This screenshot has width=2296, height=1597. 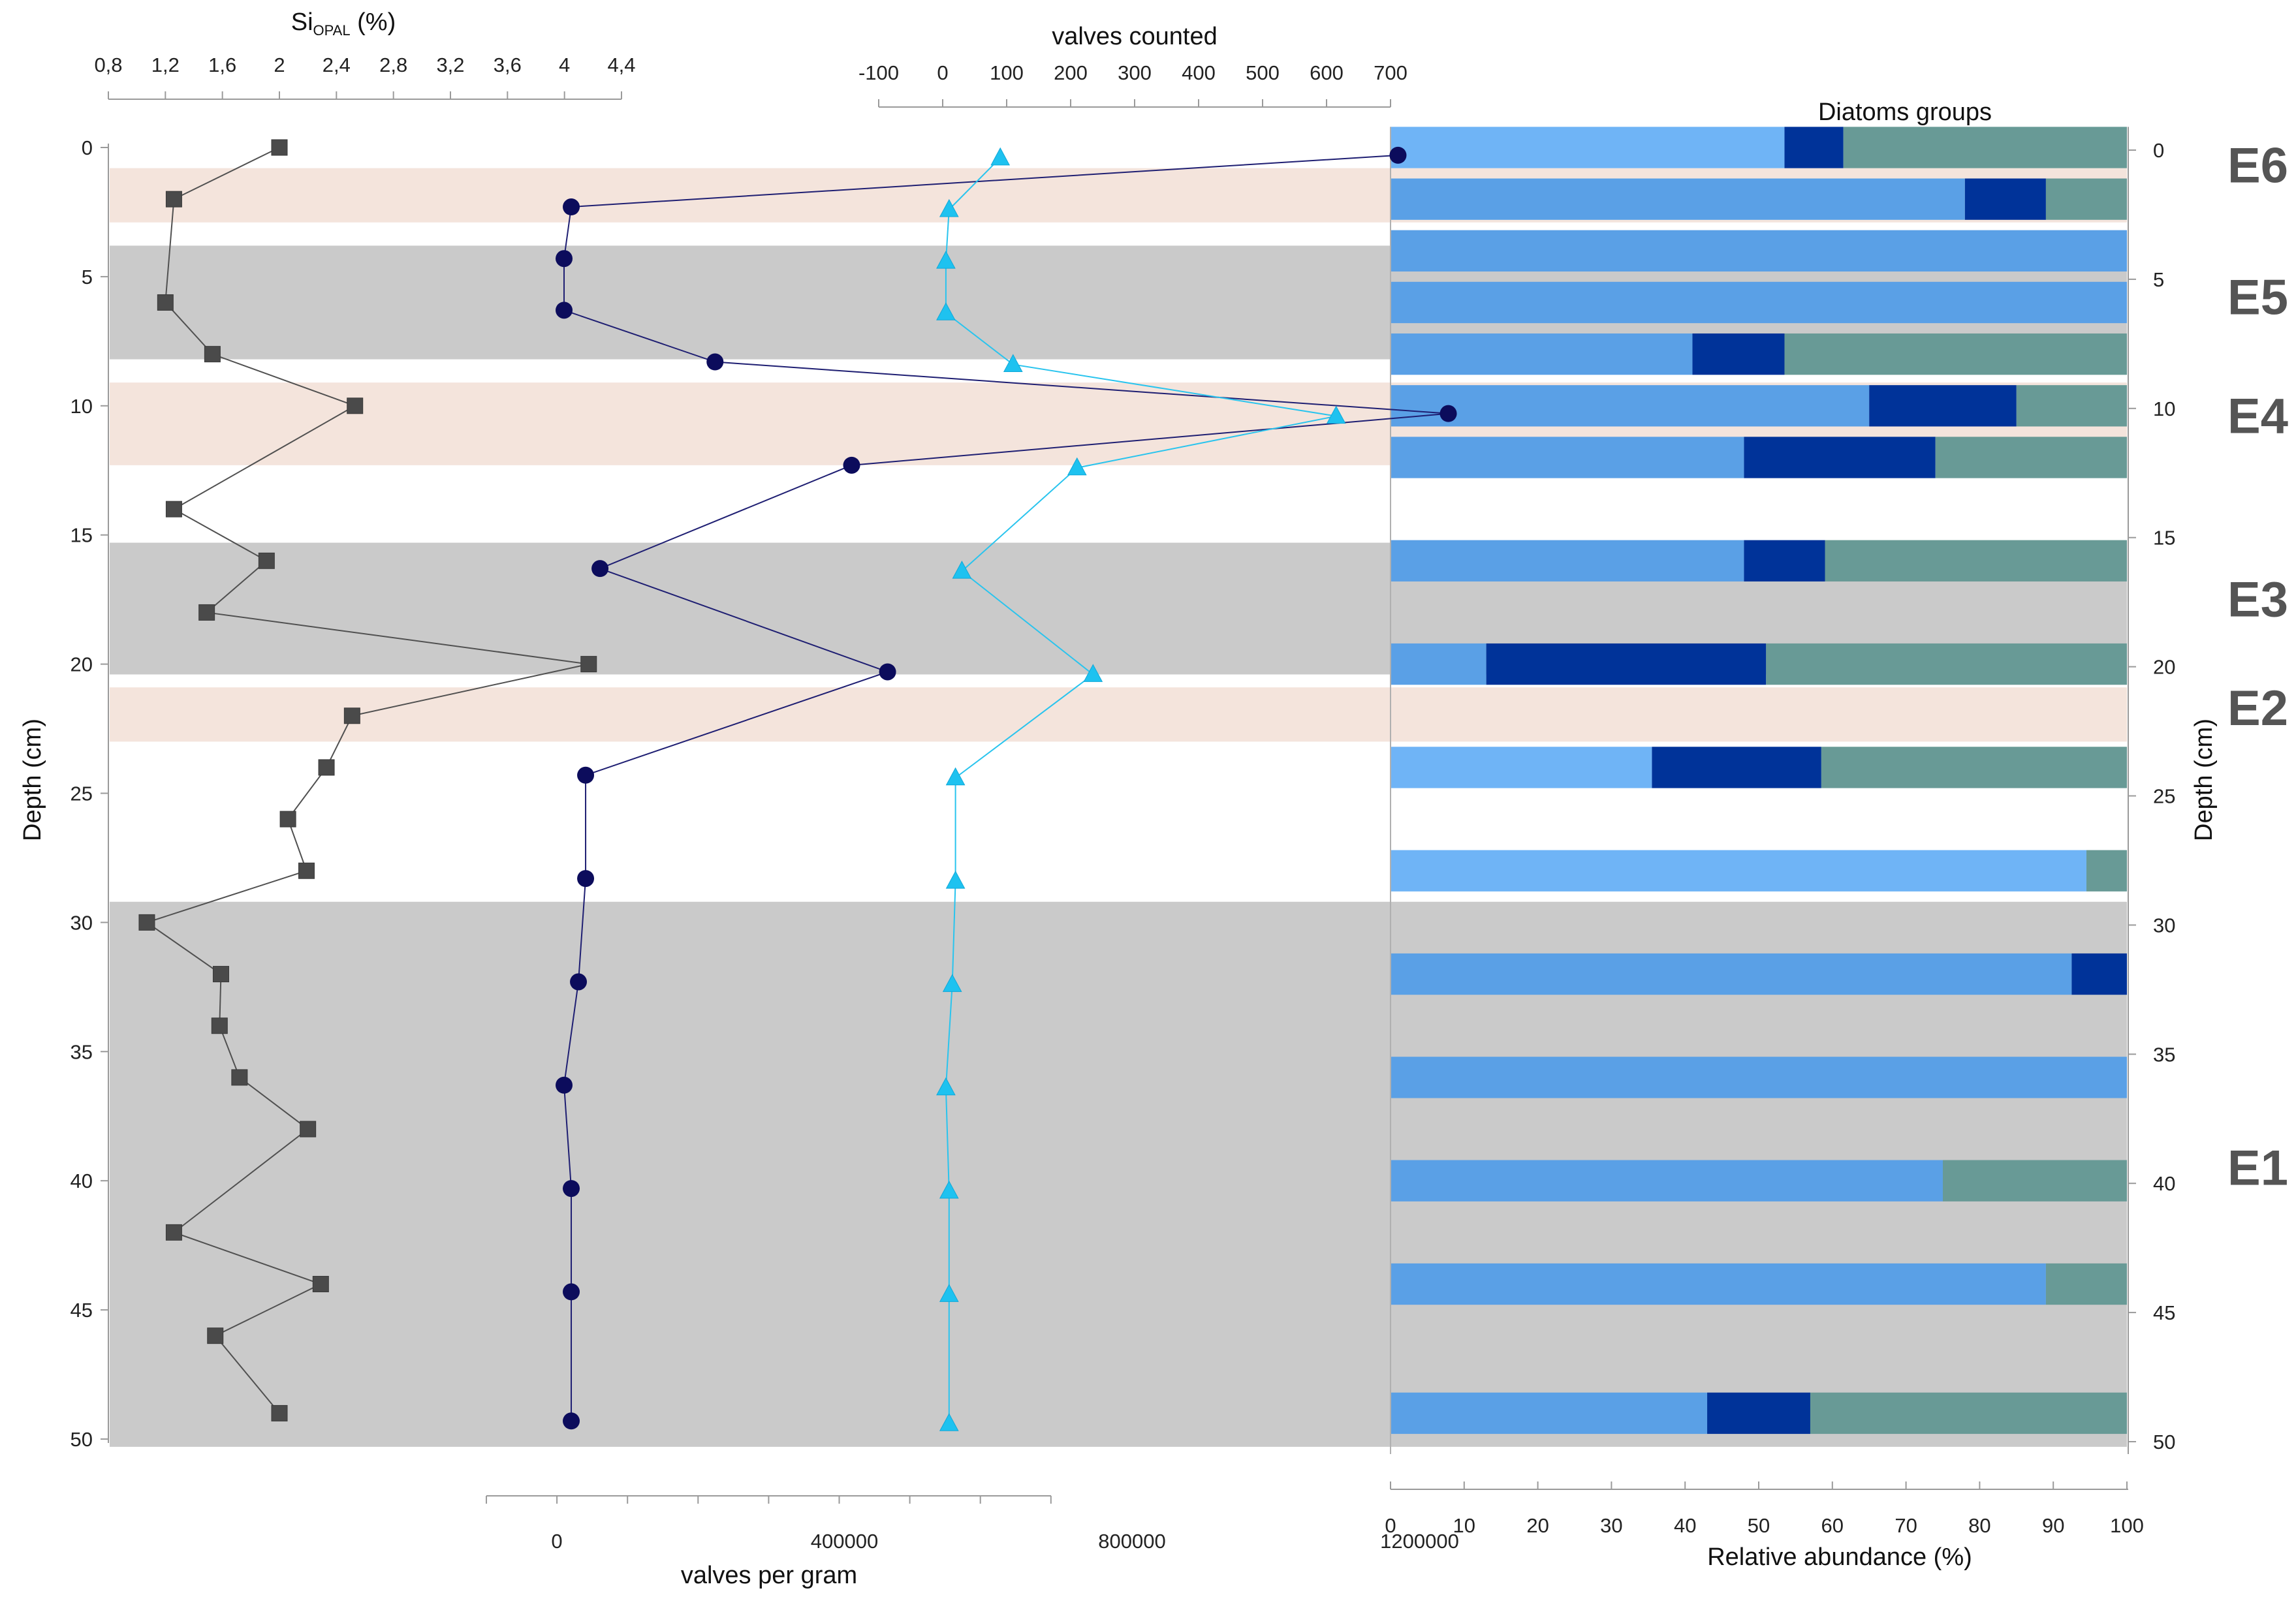 What do you see at coordinates (2005, 199) in the screenshot?
I see `diatom-bar-1-dark` at bounding box center [2005, 199].